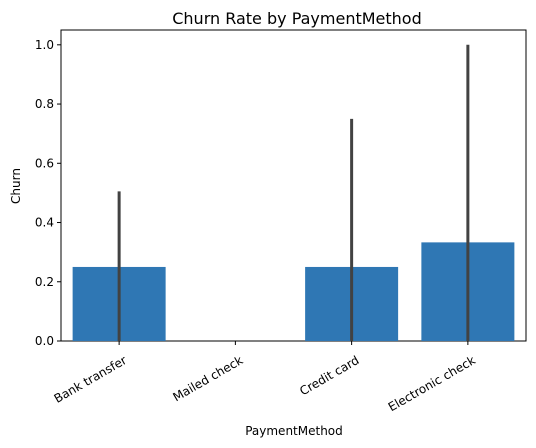  I want to click on chart-title: Churn Rate by PaymentMethod, so click(297, 18).